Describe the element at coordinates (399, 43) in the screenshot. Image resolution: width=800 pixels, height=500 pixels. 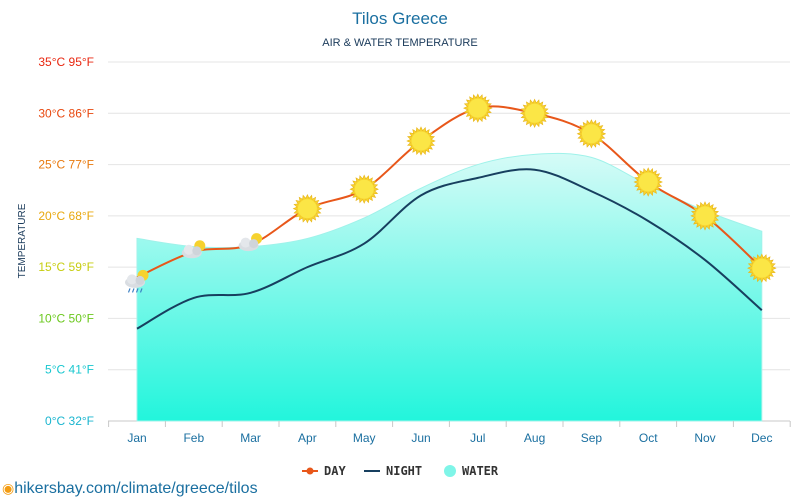
I see `chart-subtitle: AIR & WATER TEMPERATURE` at that location.